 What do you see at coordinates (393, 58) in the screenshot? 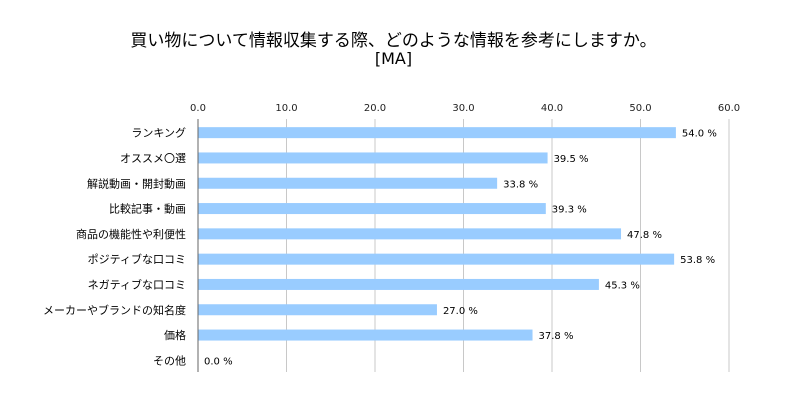
I see `chart-subtitle: [MA]` at bounding box center [393, 58].